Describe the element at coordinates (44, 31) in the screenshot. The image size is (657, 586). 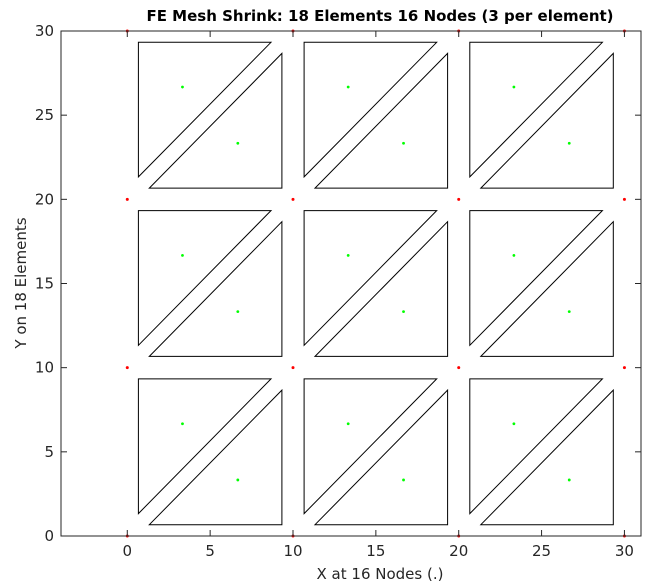
I see `y-tick-label-30: 30` at that location.